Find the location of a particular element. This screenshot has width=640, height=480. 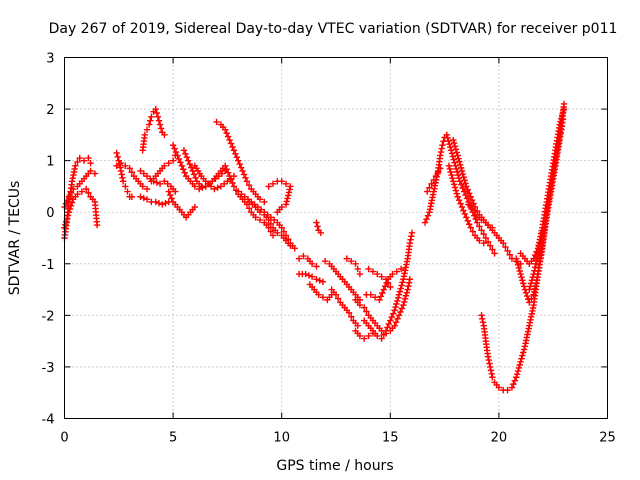

series-u is located at coordinates (311, 278).